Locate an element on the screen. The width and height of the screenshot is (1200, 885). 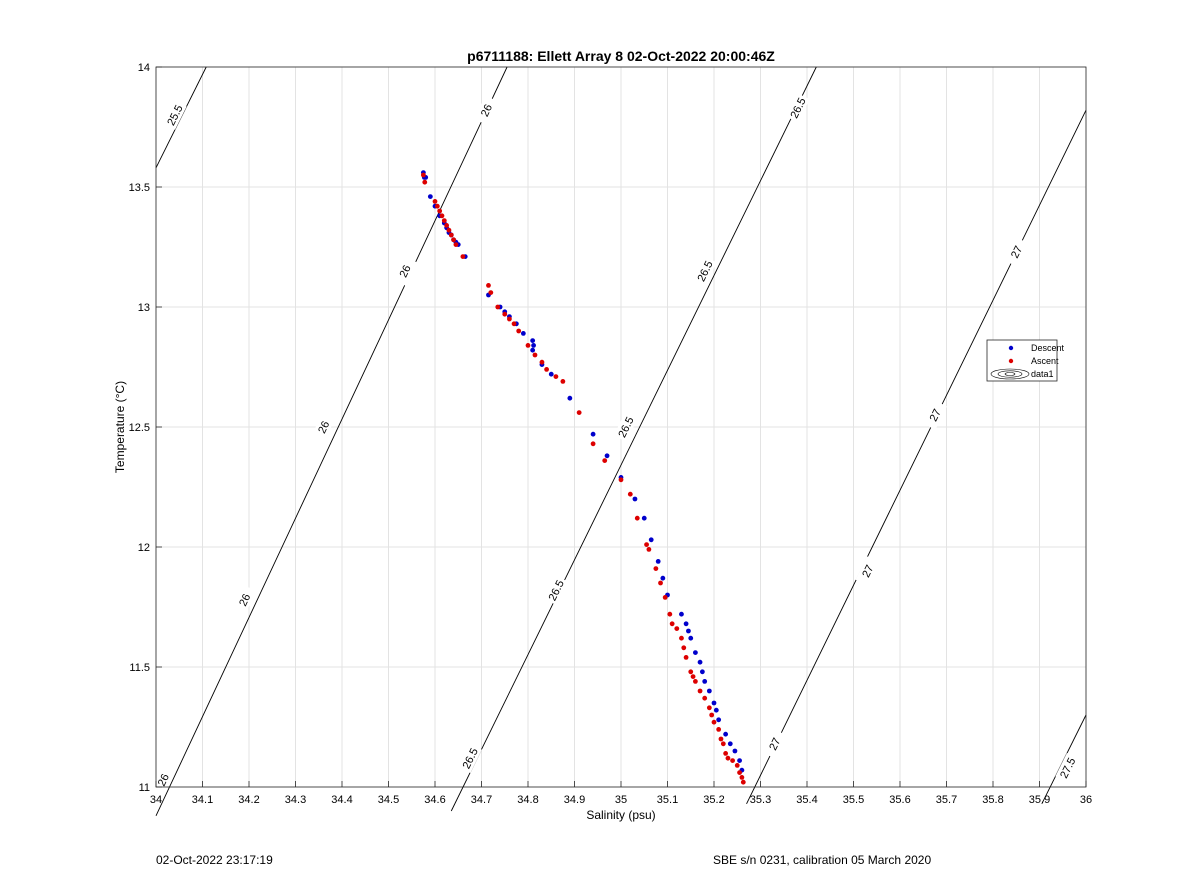
x-tick-label: 35.2 is located at coordinates (713, 800).